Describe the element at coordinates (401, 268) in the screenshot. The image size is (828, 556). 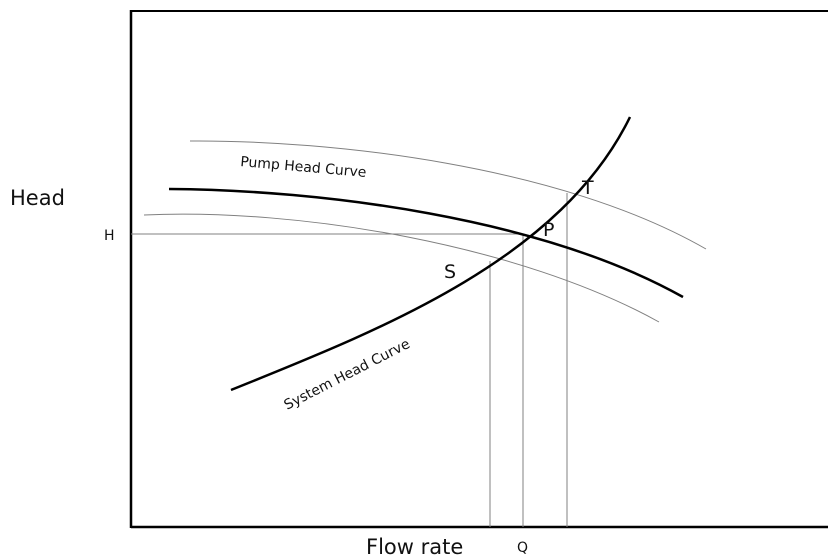
I see `pump-curve-lower` at that location.